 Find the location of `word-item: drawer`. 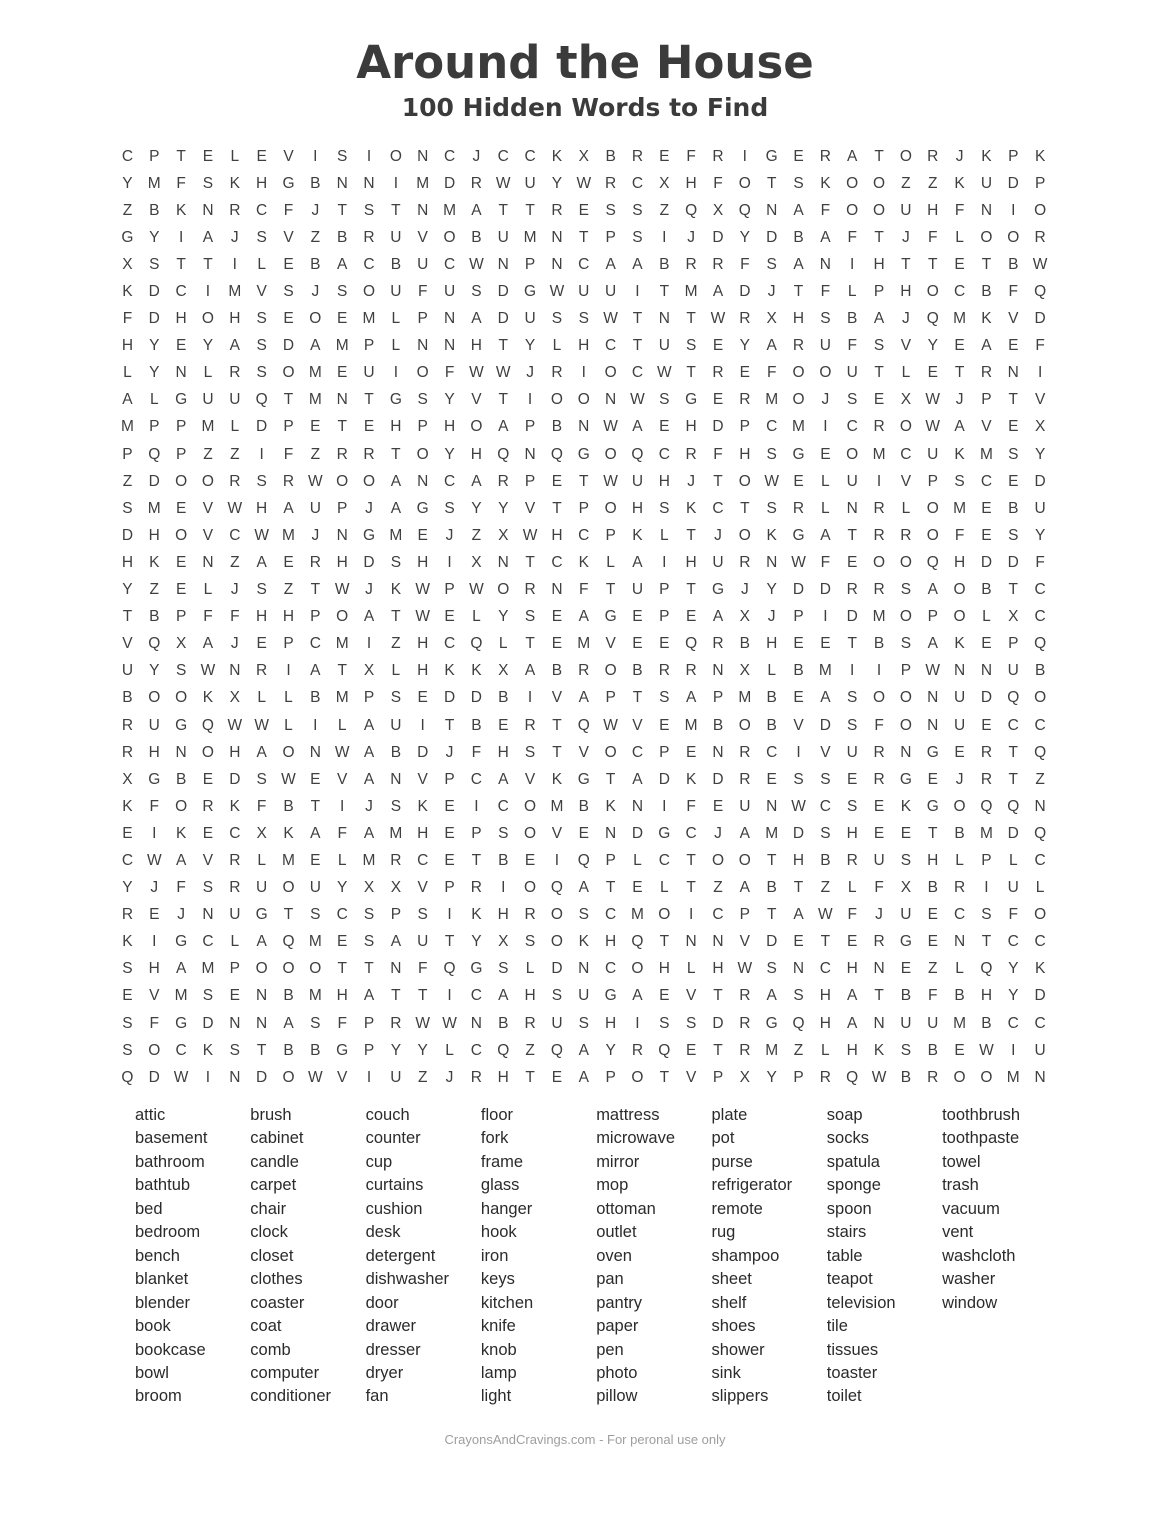

word-item: drawer is located at coordinates (391, 1326).